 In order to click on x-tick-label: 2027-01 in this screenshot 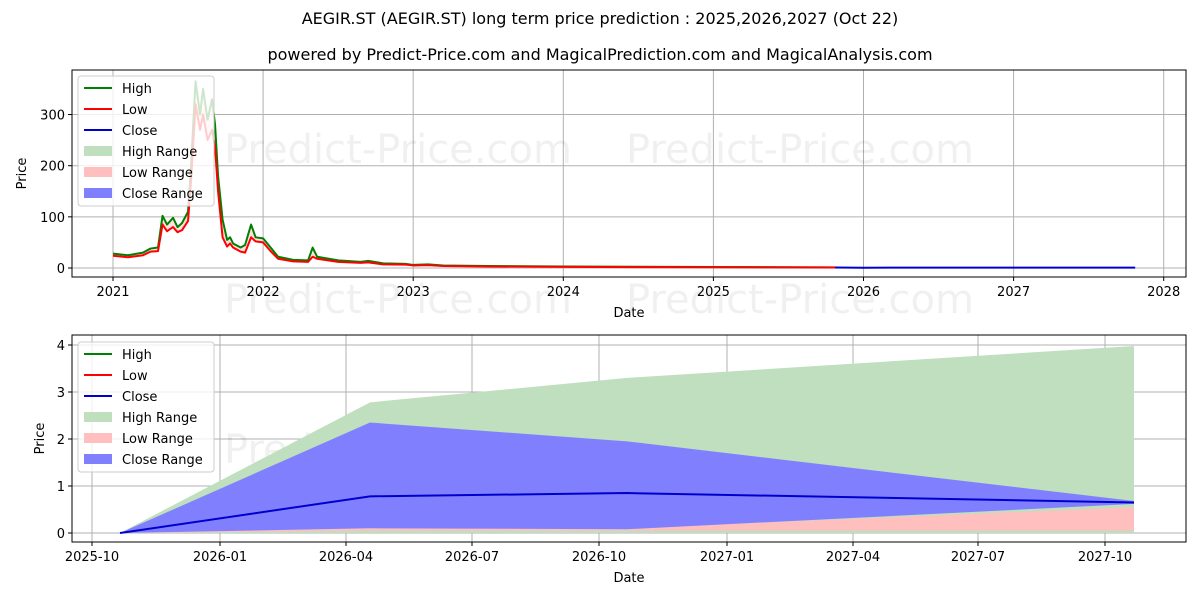, I will do `click(727, 557)`.